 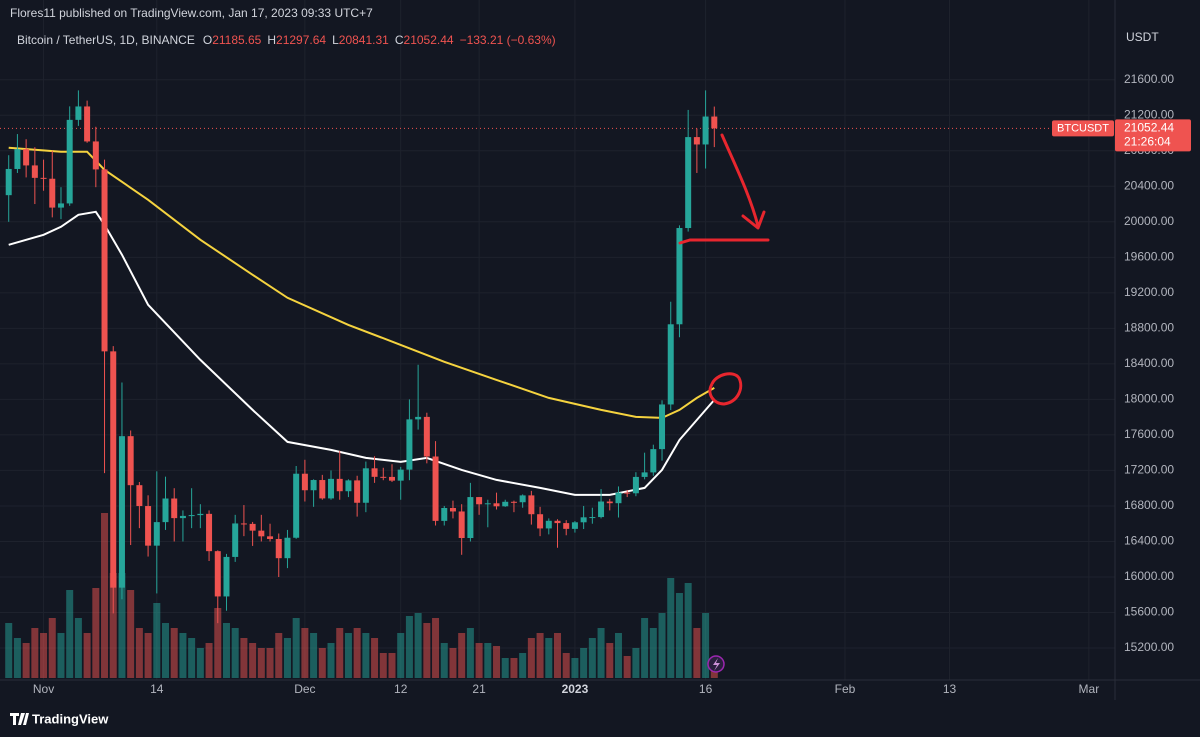 I want to click on y-tick-label: 17600.00, so click(x=1149, y=434).